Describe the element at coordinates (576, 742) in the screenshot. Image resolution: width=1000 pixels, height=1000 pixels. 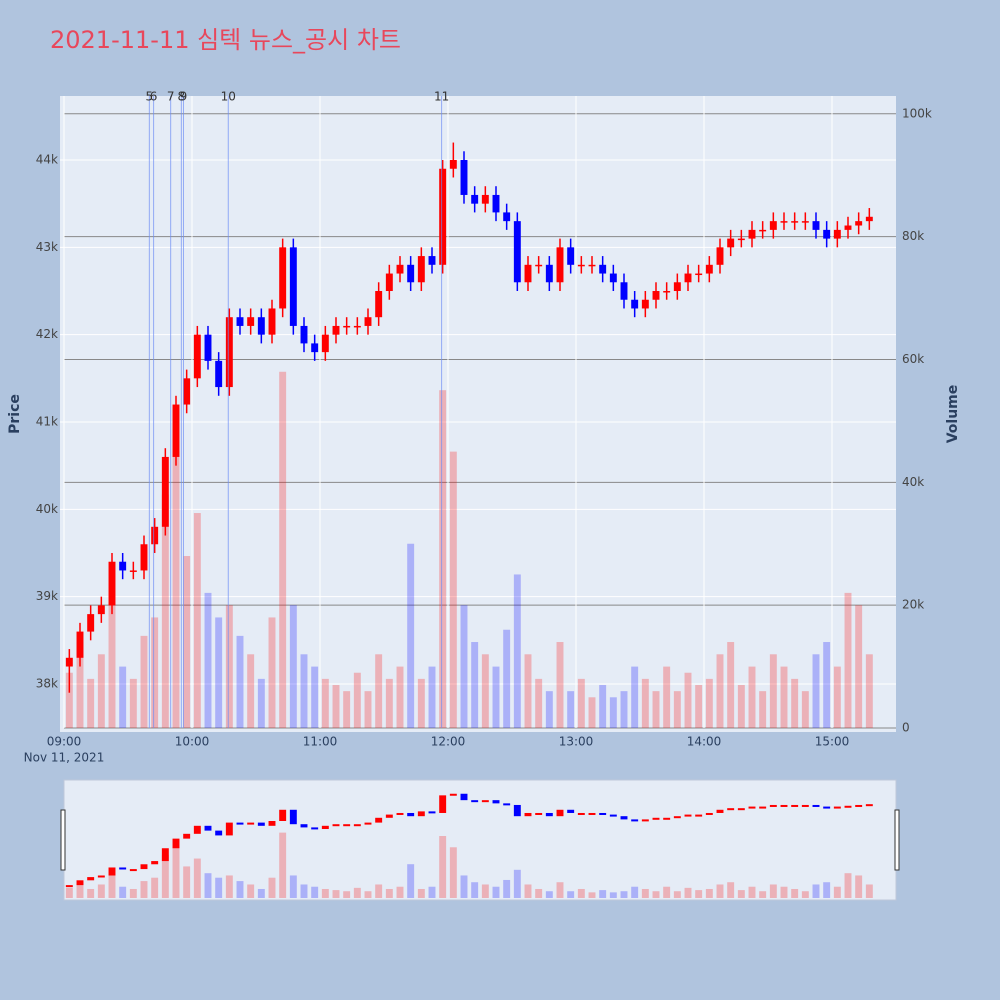
I see `x-tick-label: 13:00` at that location.